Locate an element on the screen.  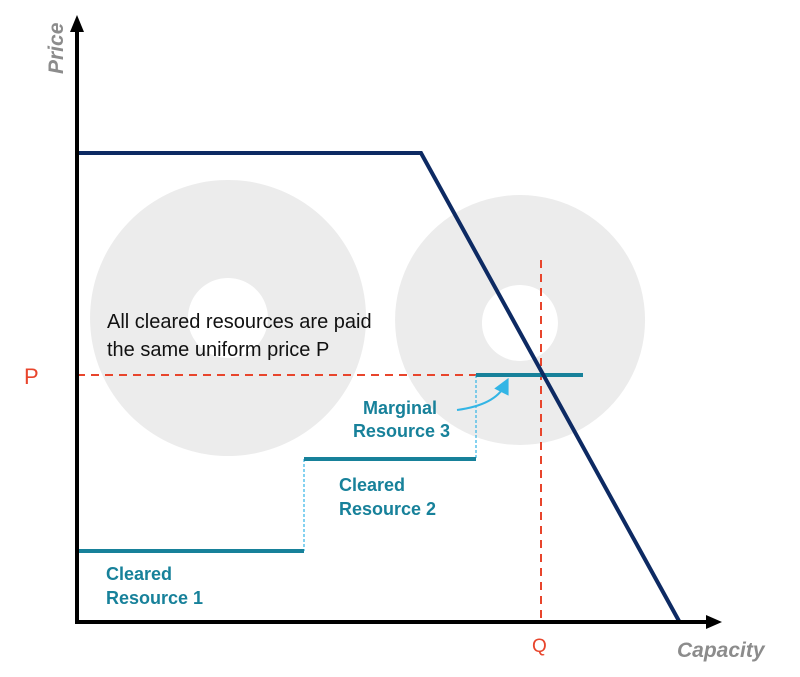
note-line-1: All cleared resources are paid is located at coordinates (239, 322).